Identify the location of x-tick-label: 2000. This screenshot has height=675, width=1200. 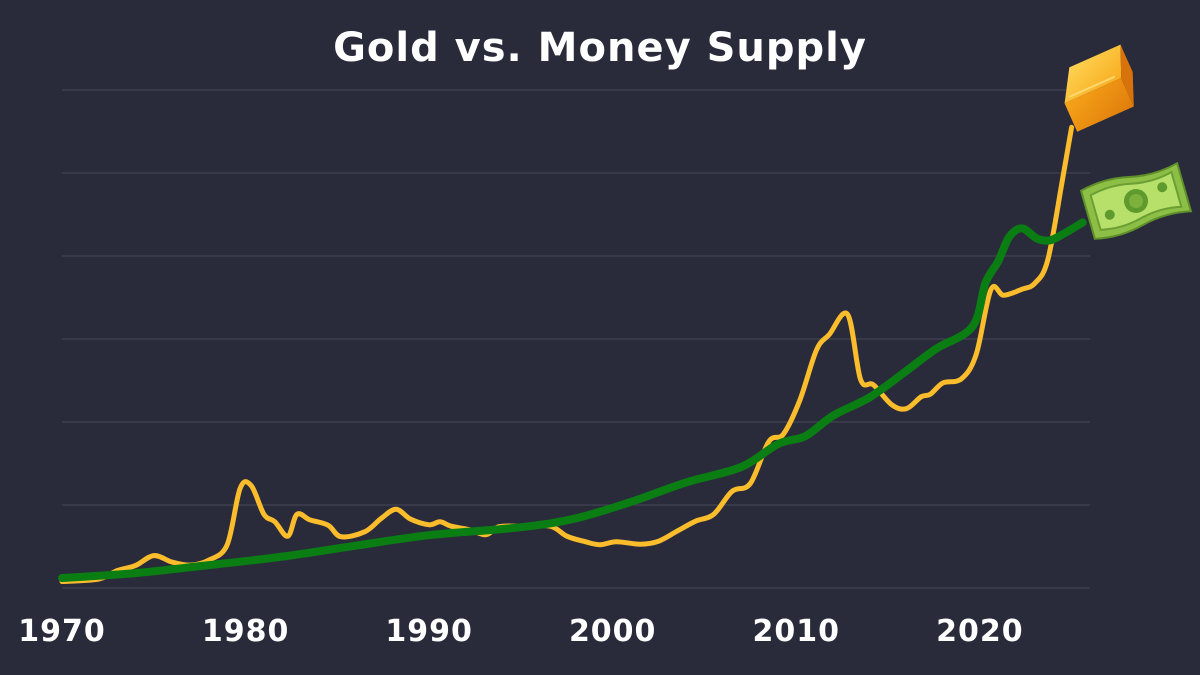
(613, 631).